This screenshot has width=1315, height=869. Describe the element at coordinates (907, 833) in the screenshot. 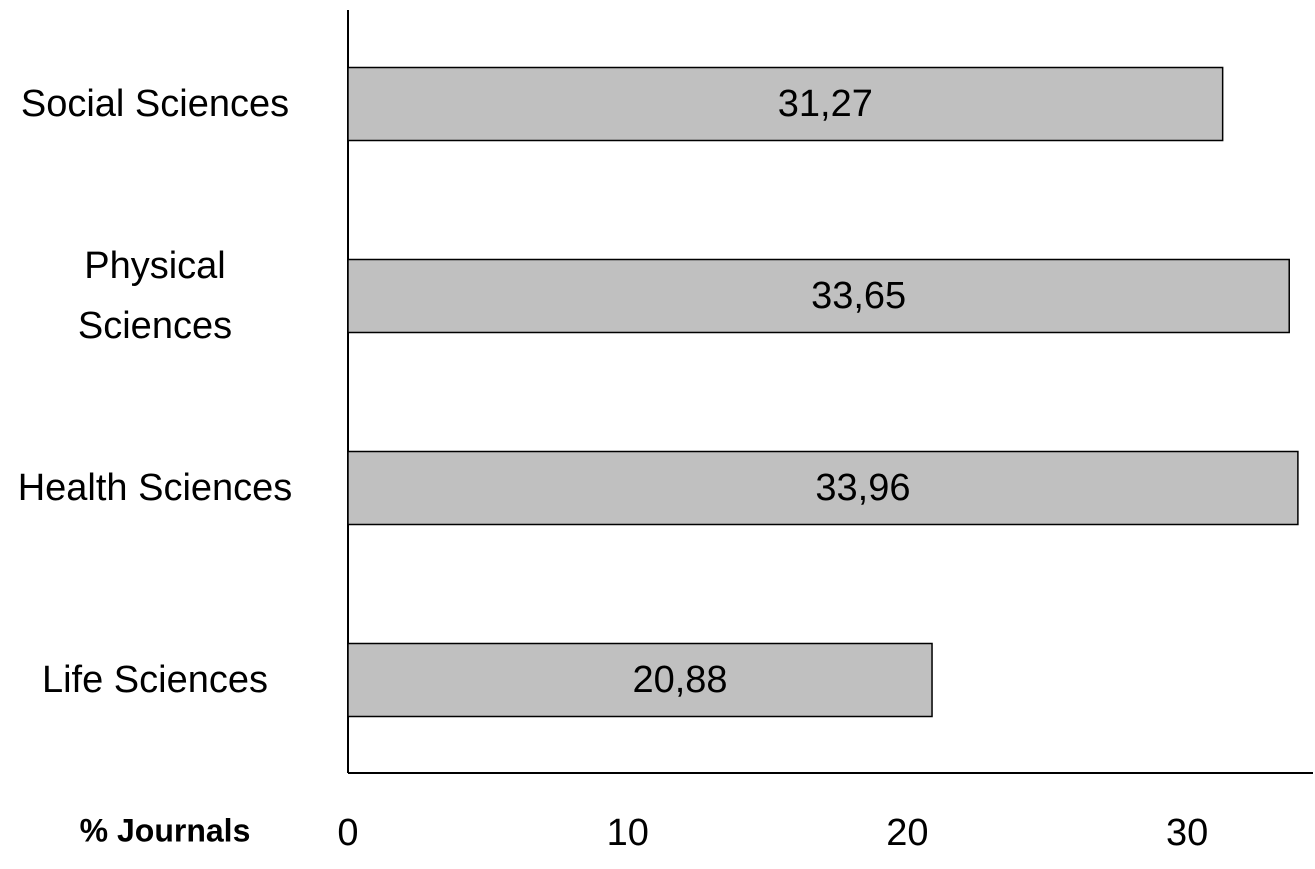

I see `x-tick-label: 20` at that location.